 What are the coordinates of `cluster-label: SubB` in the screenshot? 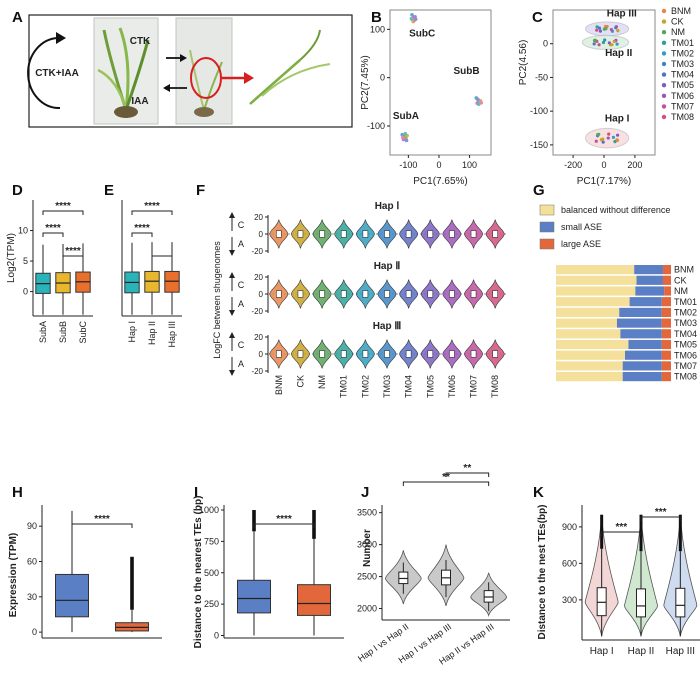 It's located at (466, 71).